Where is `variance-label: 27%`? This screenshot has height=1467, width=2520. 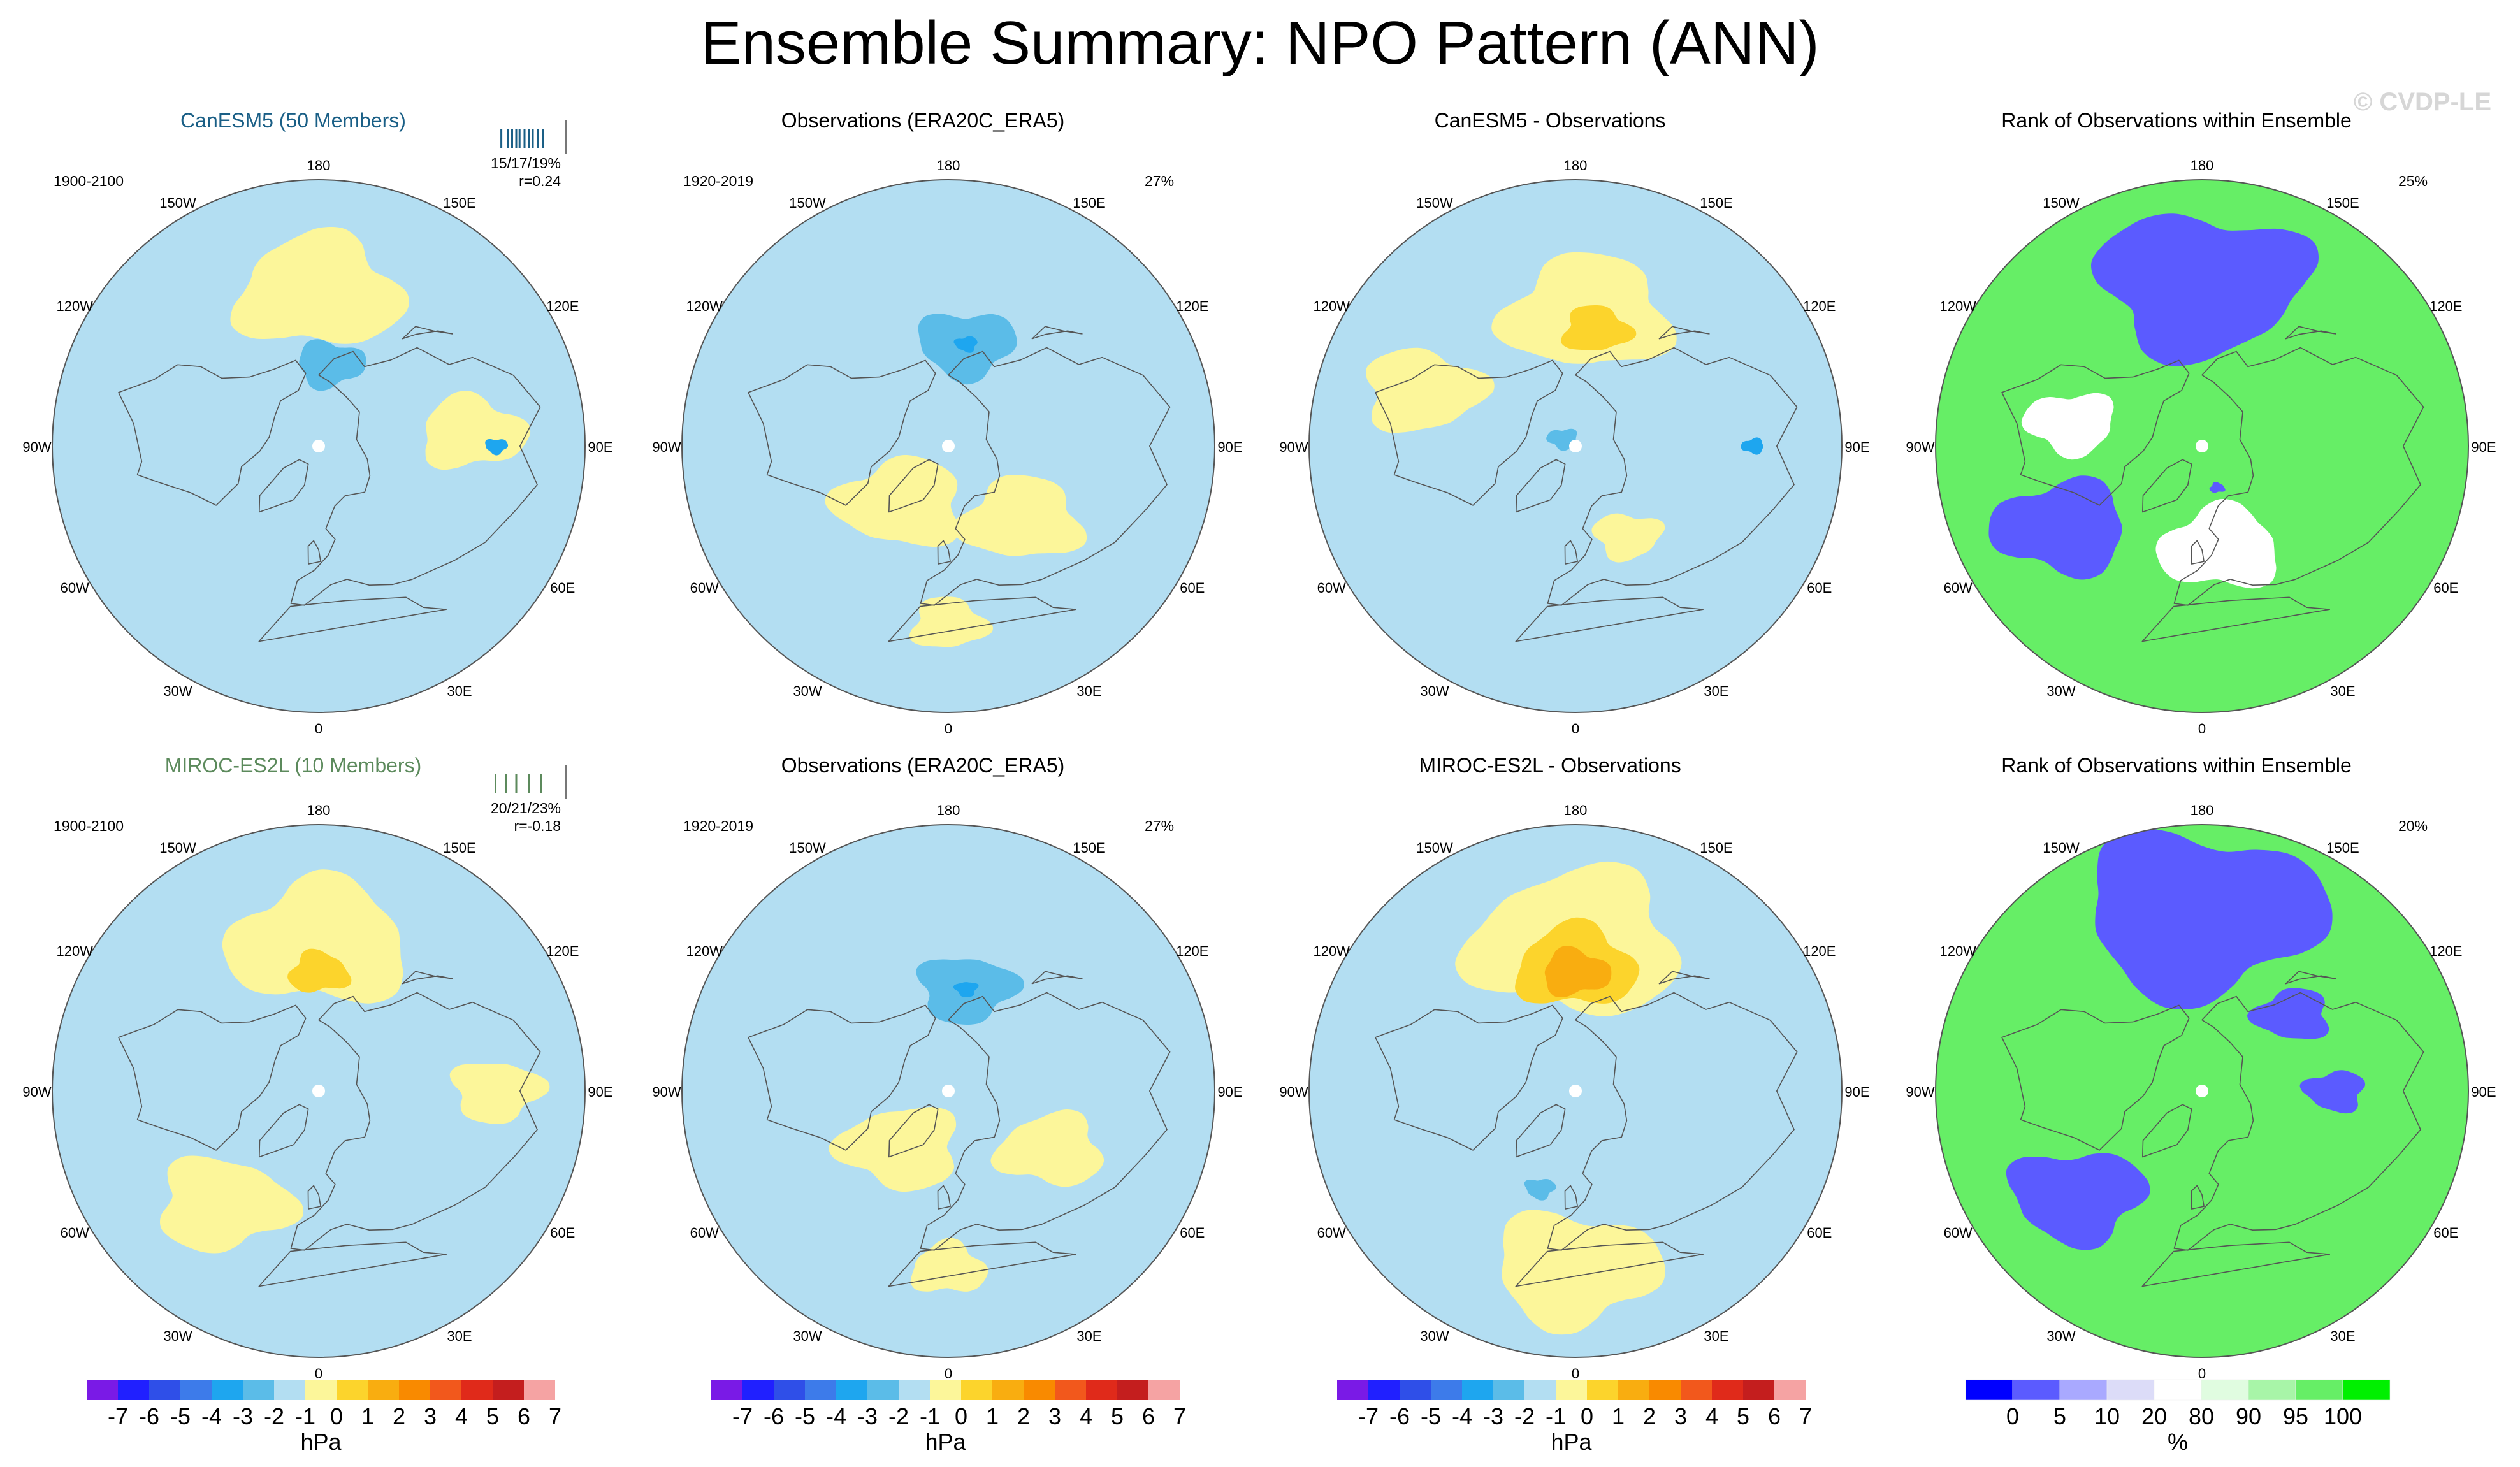 variance-label: 27% is located at coordinates (1159, 181).